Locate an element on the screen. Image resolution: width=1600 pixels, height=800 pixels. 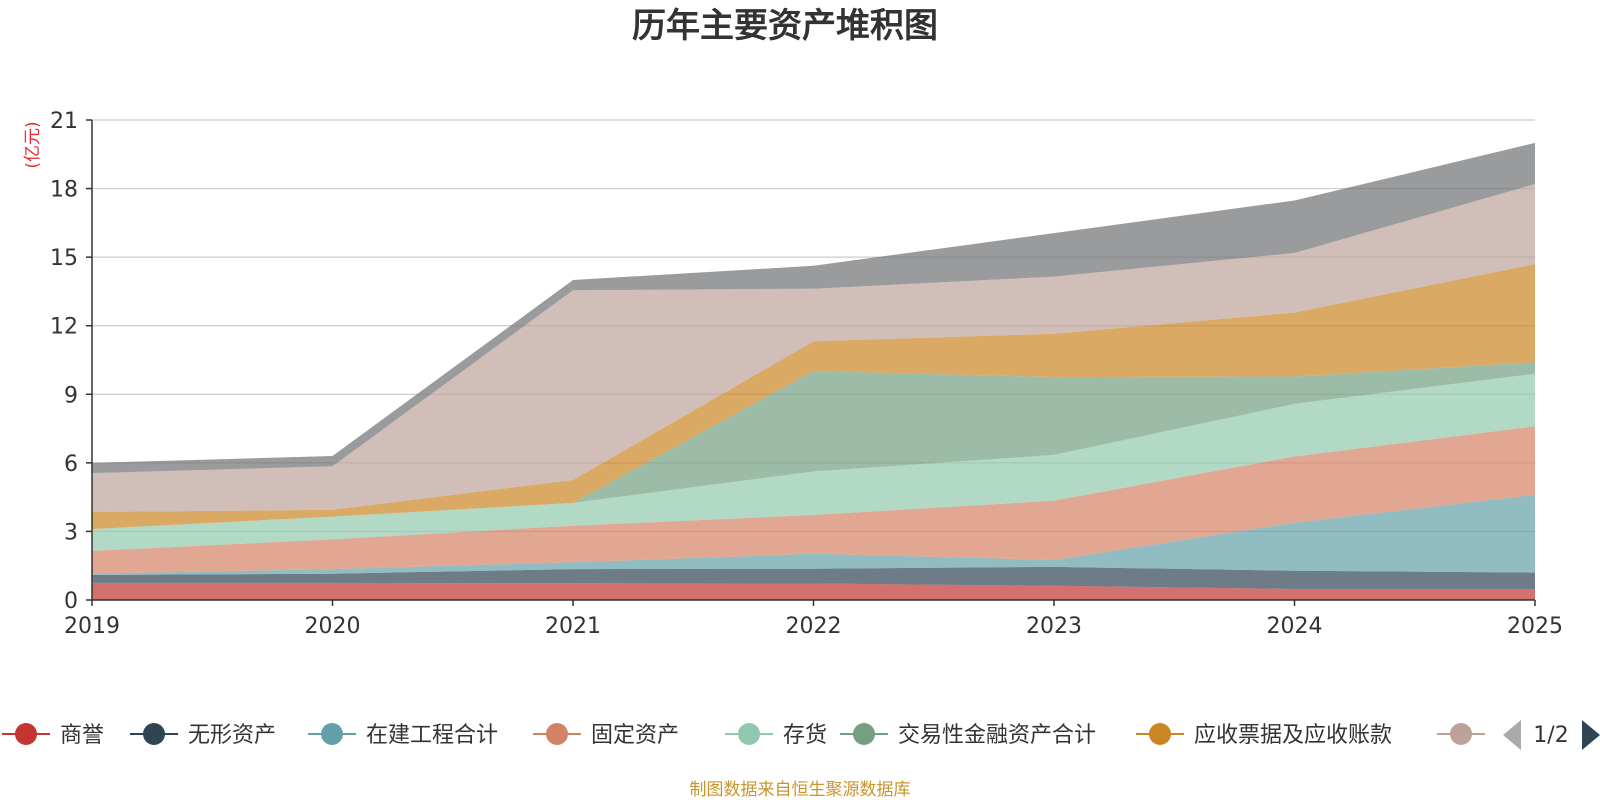
legend-label-2: 在建工程合计 is located at coordinates (432, 735).